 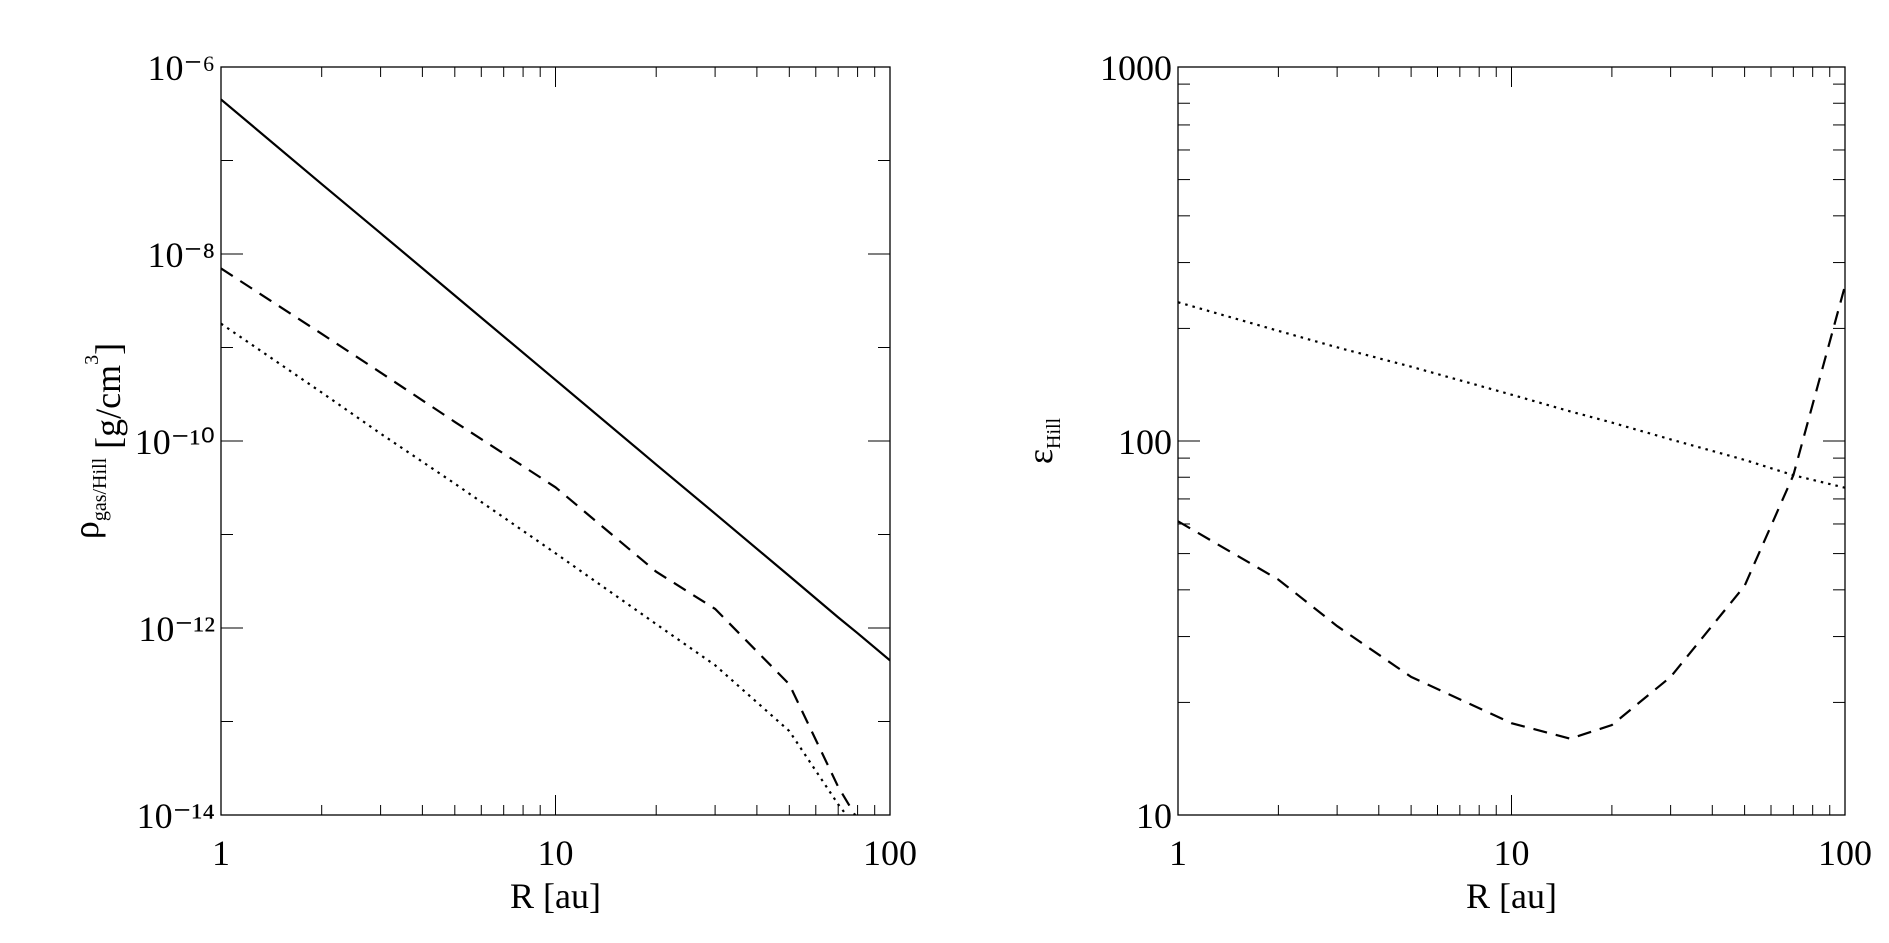 What do you see at coordinates (181, 255) in the screenshot?
I see `y-tick-label: 10⁻⁸` at bounding box center [181, 255].